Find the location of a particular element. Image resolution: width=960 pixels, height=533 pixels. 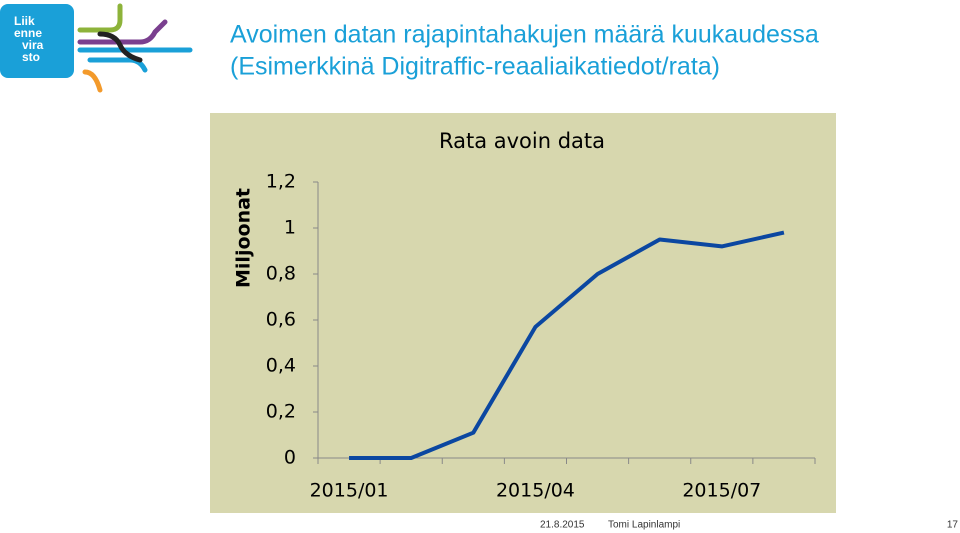

y-tick-label: 0,6 is located at coordinates (281, 320).